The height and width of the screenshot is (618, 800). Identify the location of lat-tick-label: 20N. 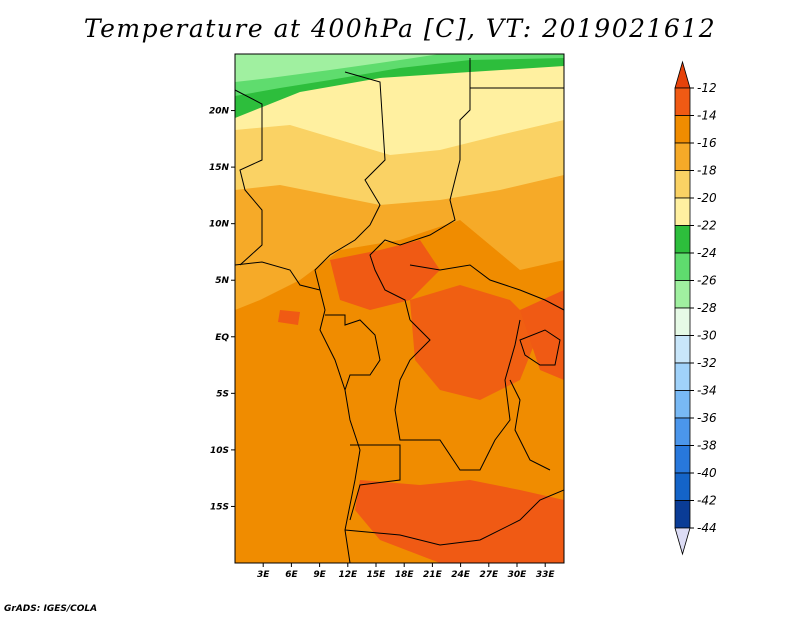
(219, 112).